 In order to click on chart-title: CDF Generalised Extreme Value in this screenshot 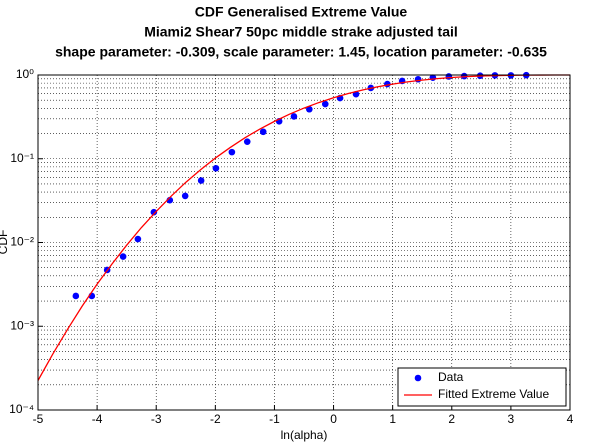, I will do `click(301, 12)`.